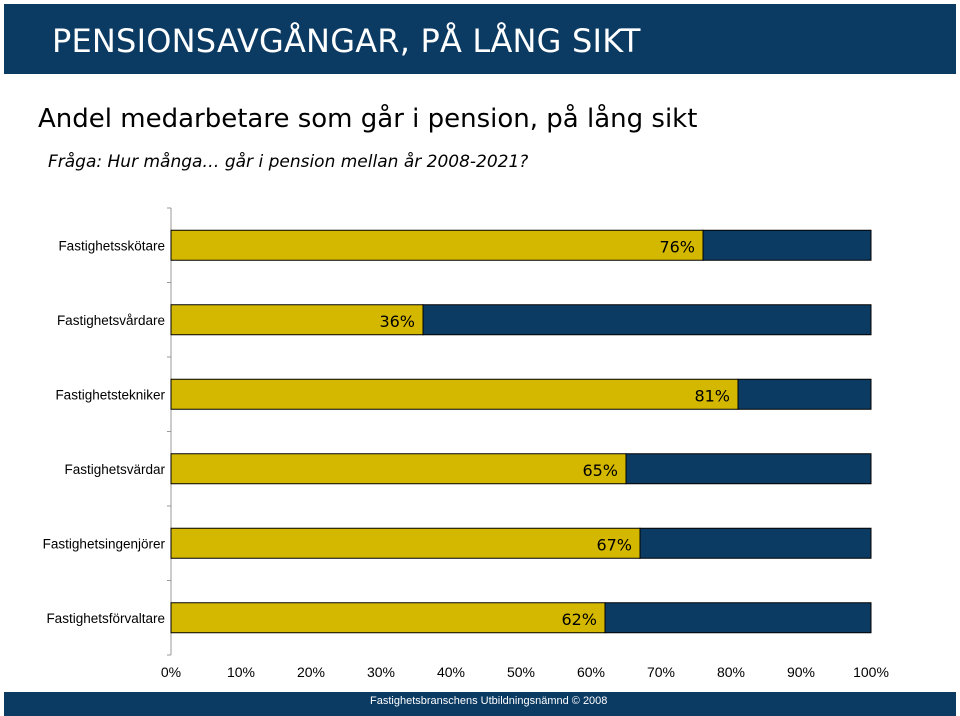  Describe the element at coordinates (104, 543) in the screenshot. I see `category-label: Fastighetsingenjörer` at that location.